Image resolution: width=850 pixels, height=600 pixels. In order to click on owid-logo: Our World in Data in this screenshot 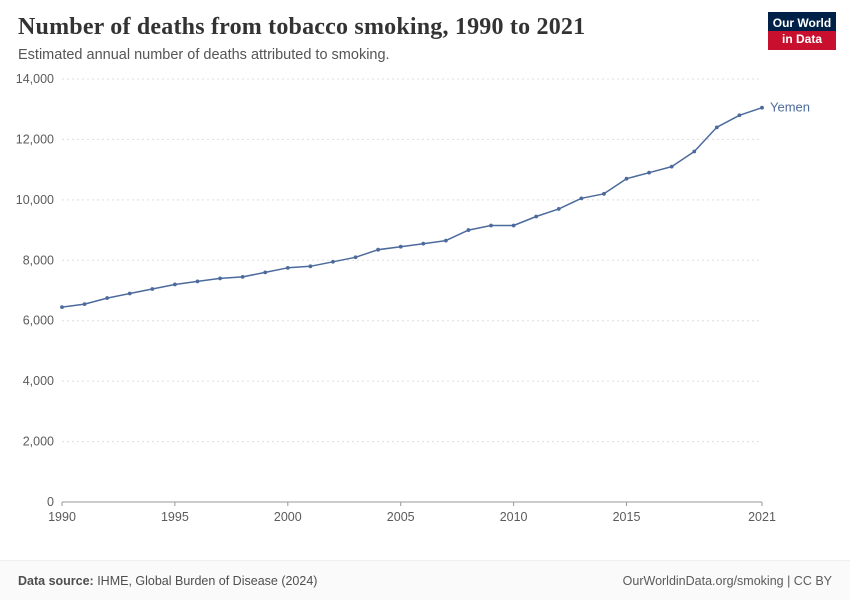, I will do `click(802, 31)`.